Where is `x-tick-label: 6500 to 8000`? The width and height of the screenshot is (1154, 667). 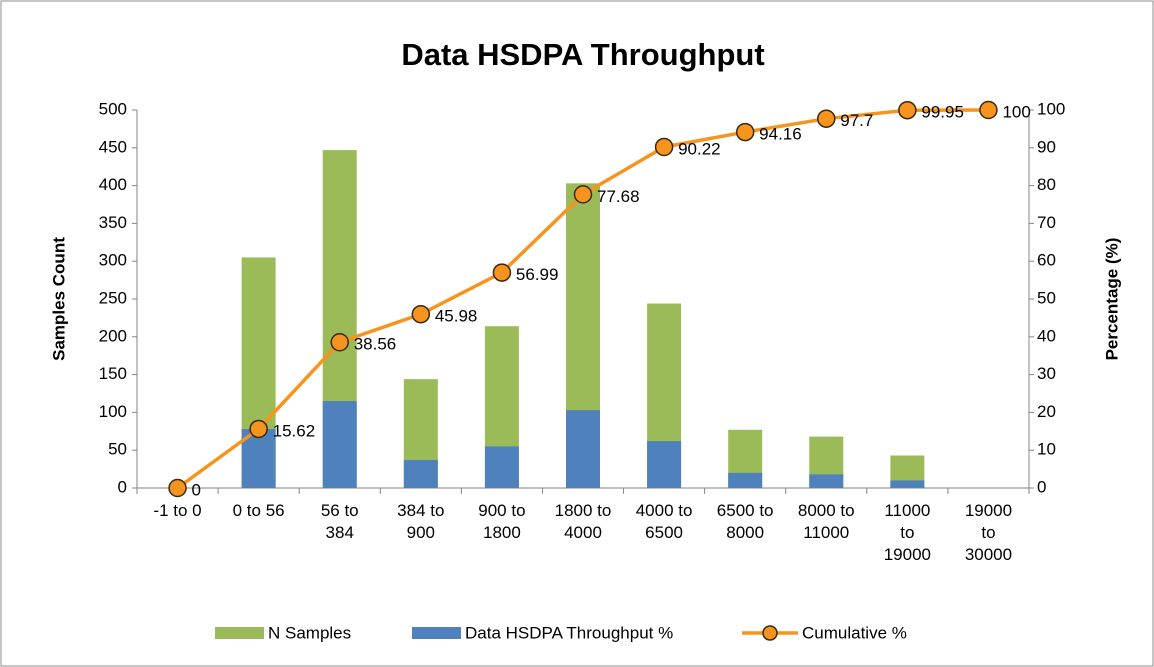 x-tick-label: 6500 to 8000 is located at coordinates (745, 521).